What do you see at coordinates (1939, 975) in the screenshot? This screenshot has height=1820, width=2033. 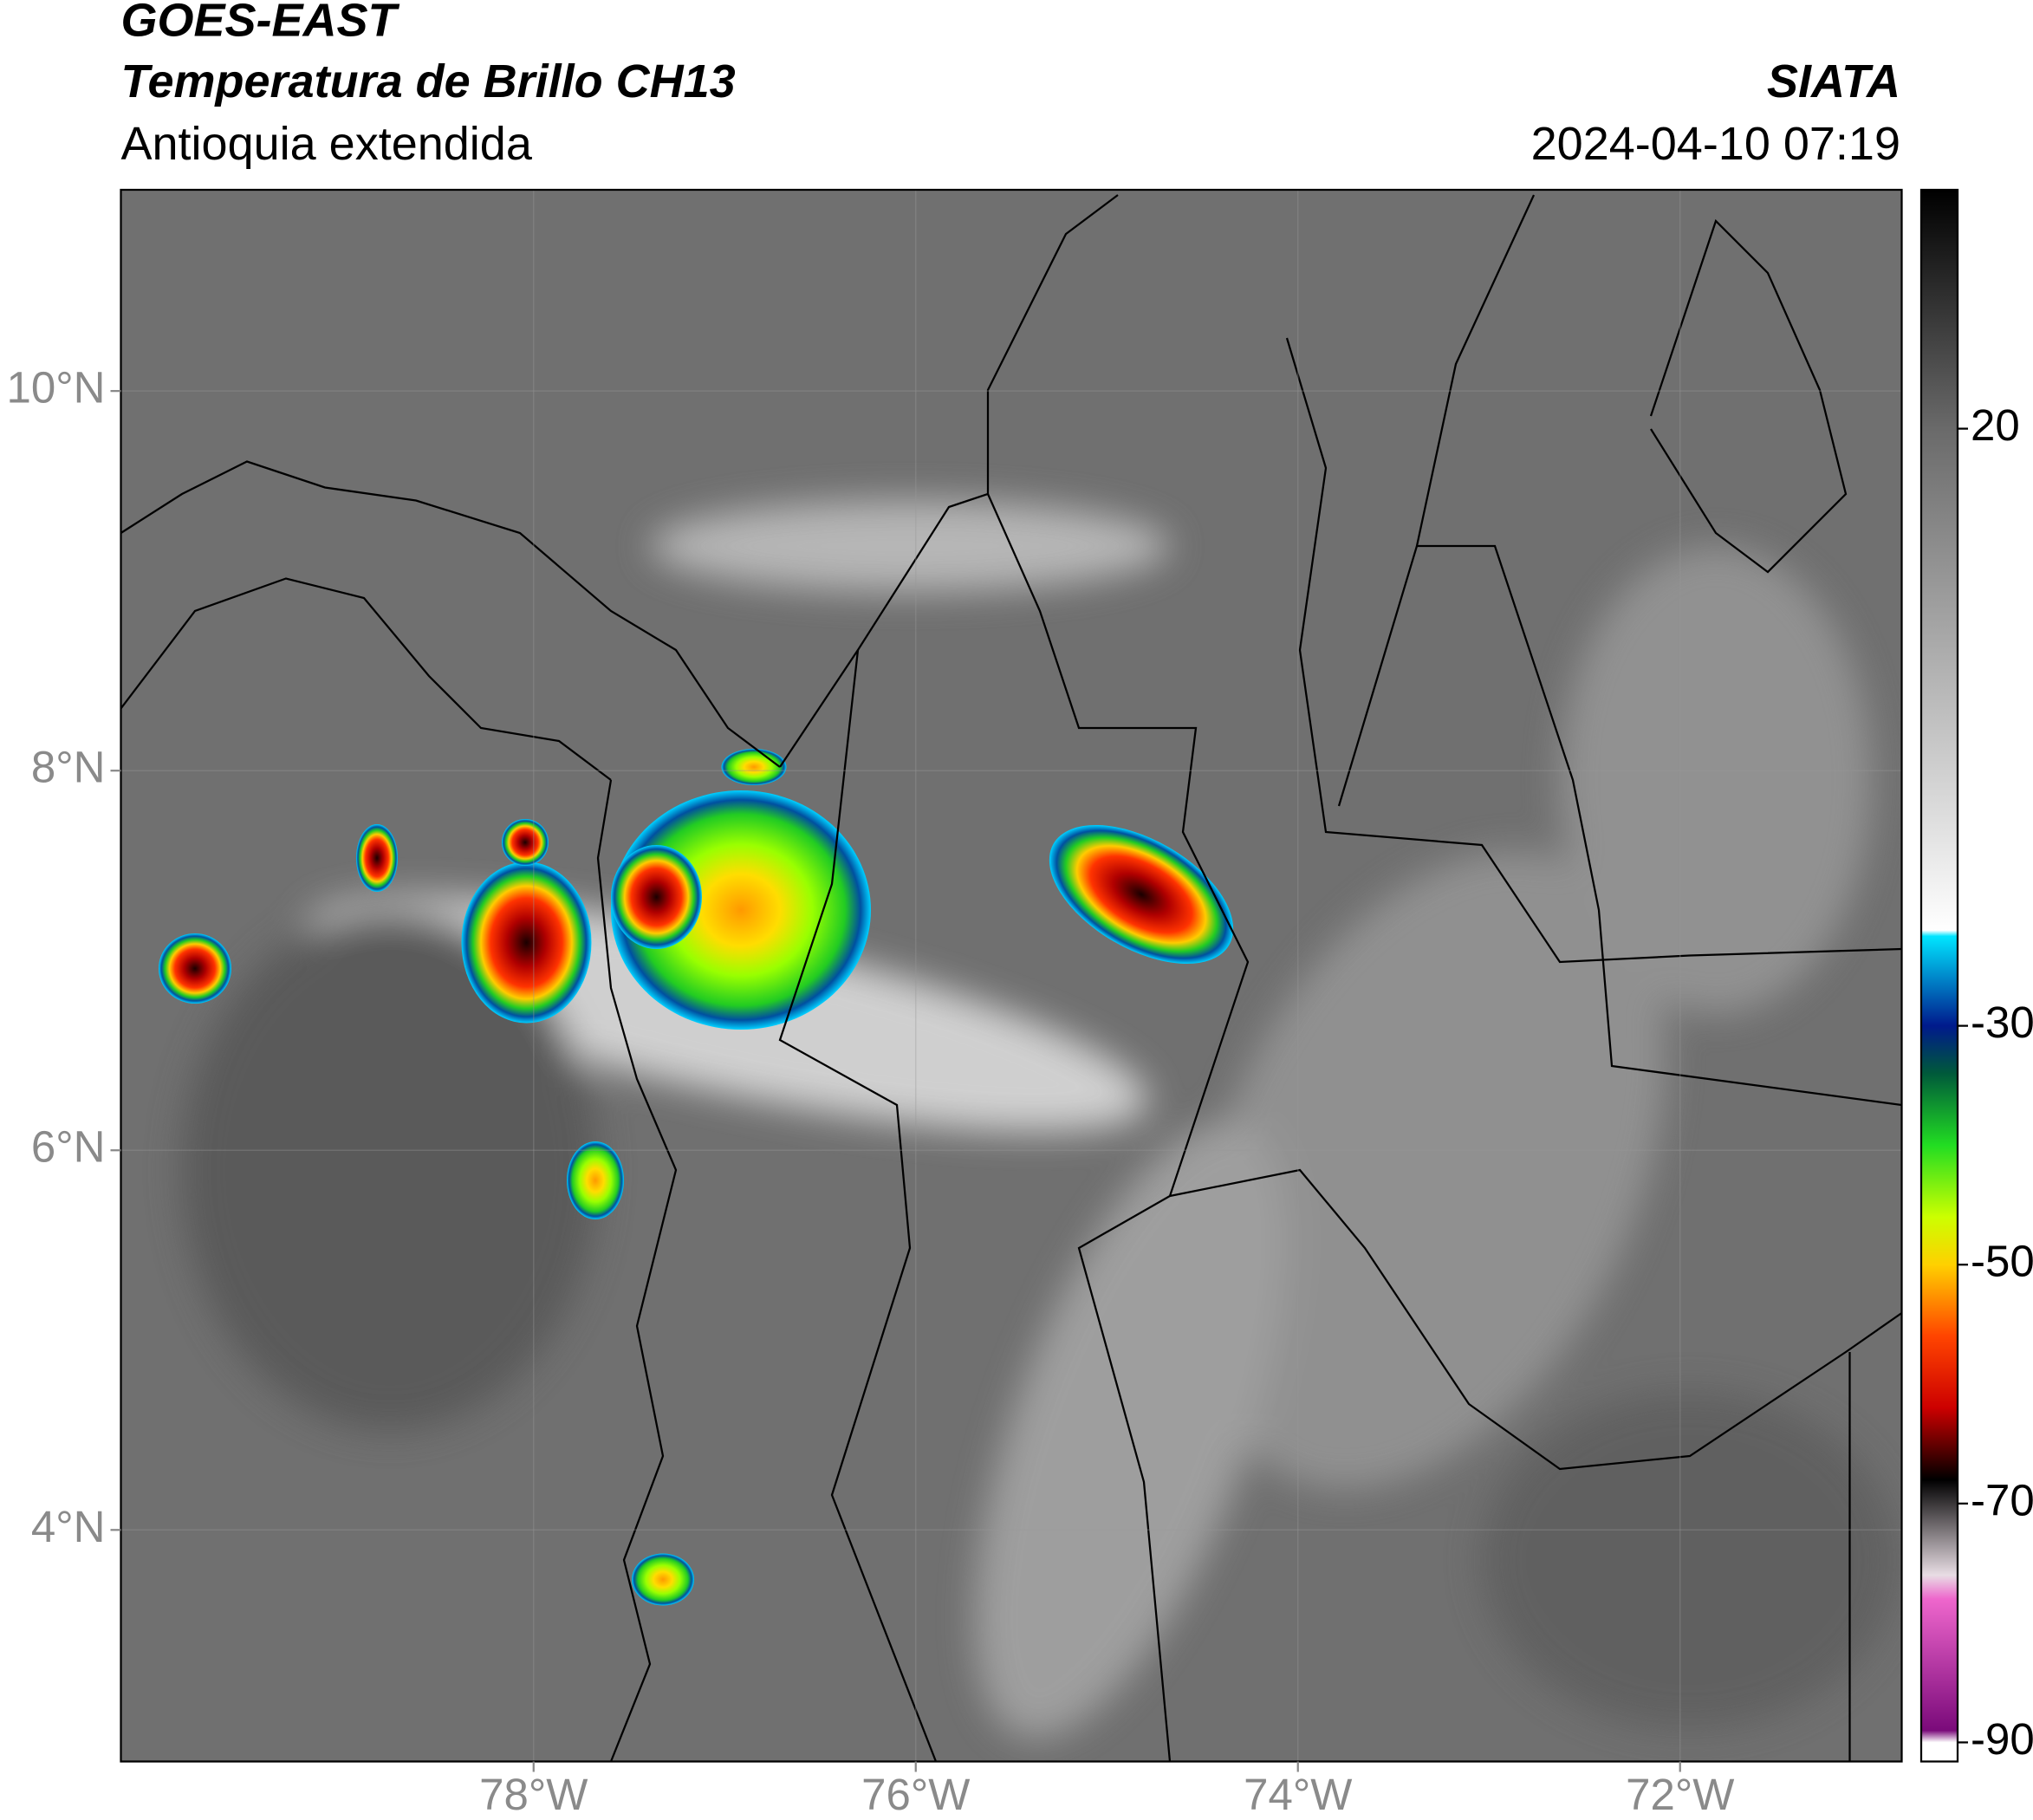 I see `colorbar` at bounding box center [1939, 975].